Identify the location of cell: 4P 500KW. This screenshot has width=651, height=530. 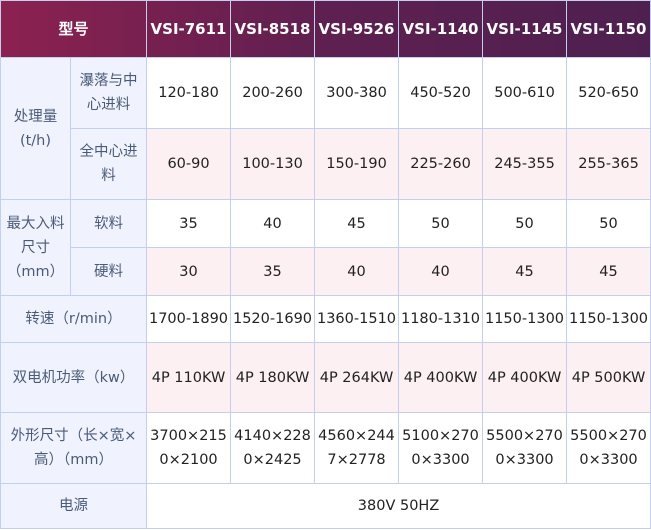
(608, 377).